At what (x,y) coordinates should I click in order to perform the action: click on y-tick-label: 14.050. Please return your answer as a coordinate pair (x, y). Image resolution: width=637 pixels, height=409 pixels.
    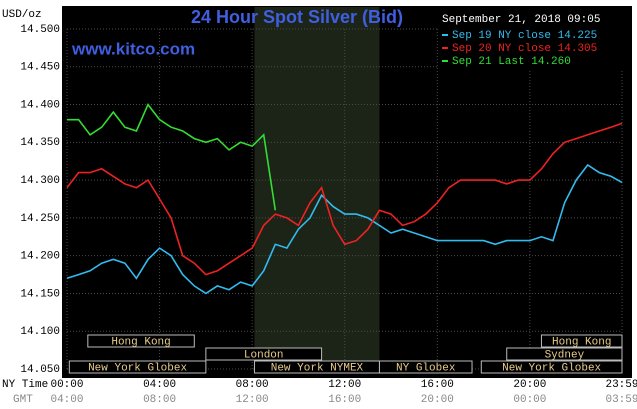
    Looking at the image, I should click on (40, 370).